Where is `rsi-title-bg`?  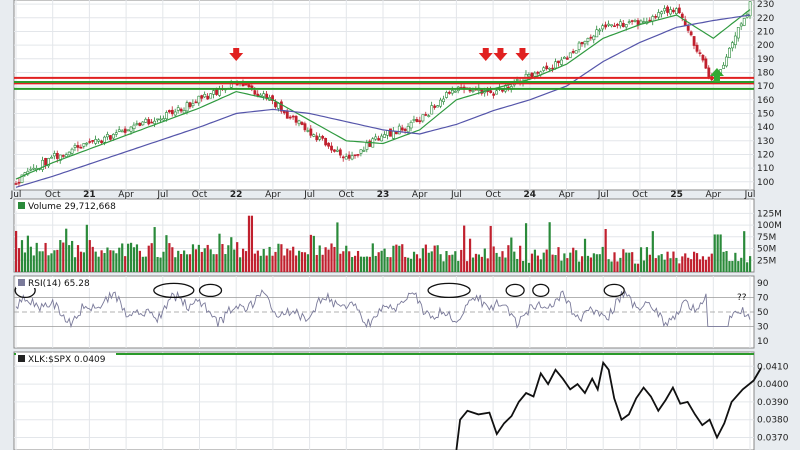
rsi-title-bg is located at coordinates (59, 282).